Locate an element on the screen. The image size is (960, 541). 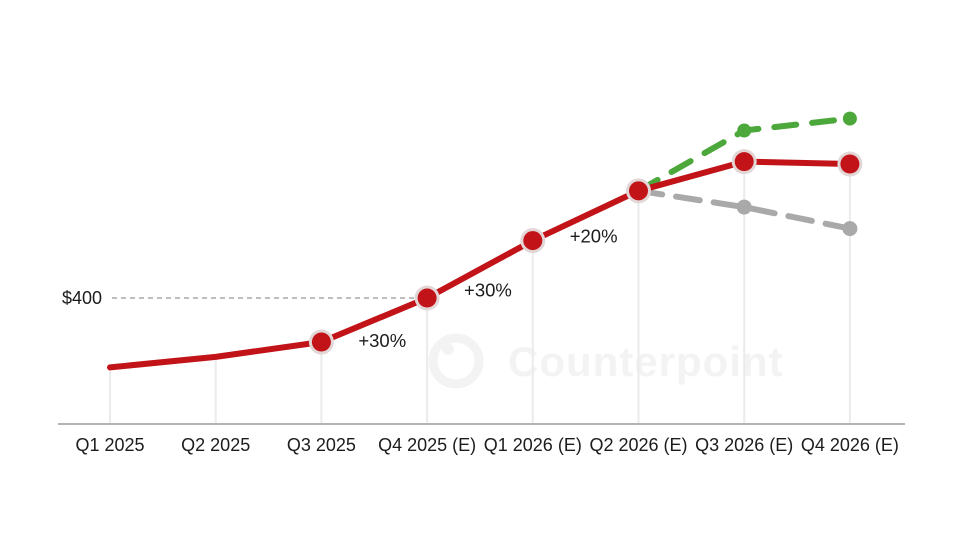
x-axis-label-6: Q3 2026 (E) is located at coordinates (744, 445).